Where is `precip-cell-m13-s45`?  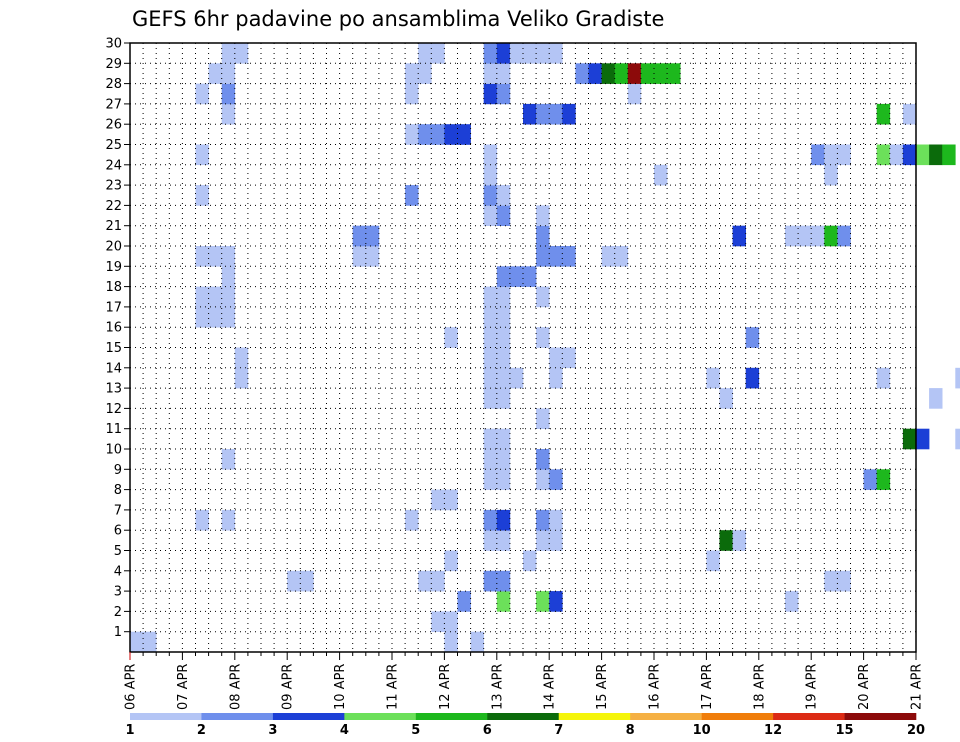 precip-cell-m13-s45 is located at coordinates (726, 398).